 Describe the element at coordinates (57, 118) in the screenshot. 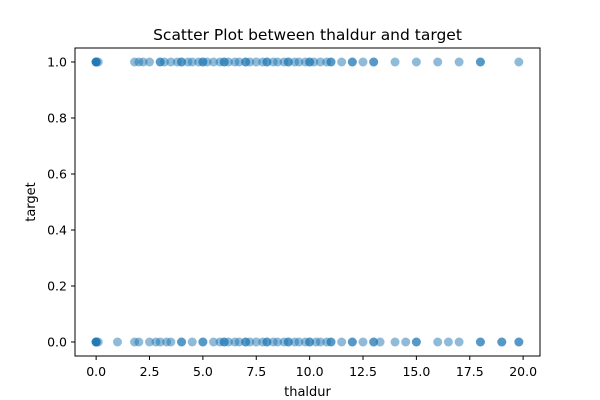

I see `y-tick-label: 0.8` at that location.